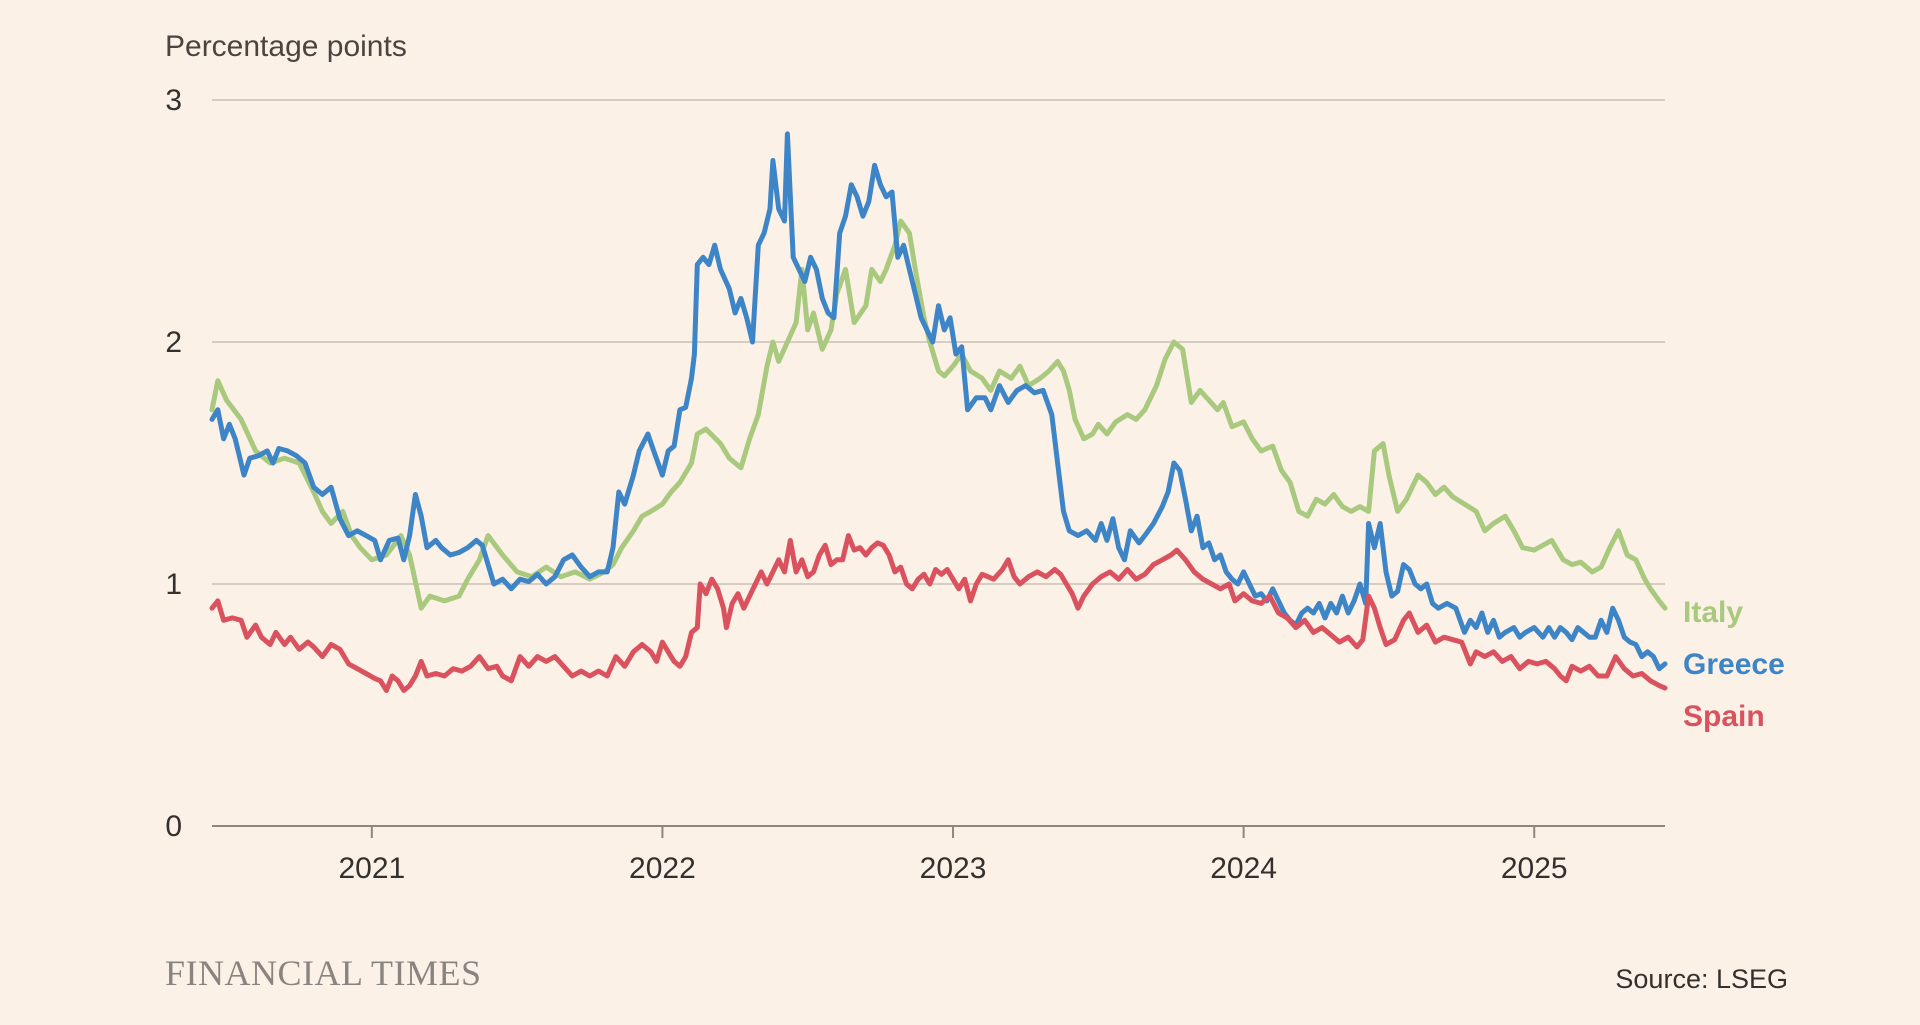 Image resolution: width=1920 pixels, height=1025 pixels. What do you see at coordinates (173, 100) in the screenshot?
I see `y-tick-label-3: 3` at bounding box center [173, 100].